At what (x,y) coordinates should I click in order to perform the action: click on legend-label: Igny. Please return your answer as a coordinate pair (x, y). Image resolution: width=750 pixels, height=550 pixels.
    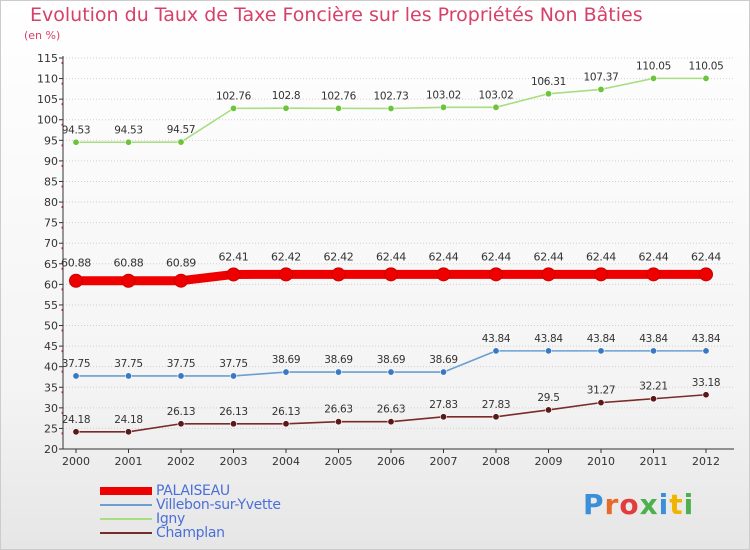
    Looking at the image, I should click on (170, 519).